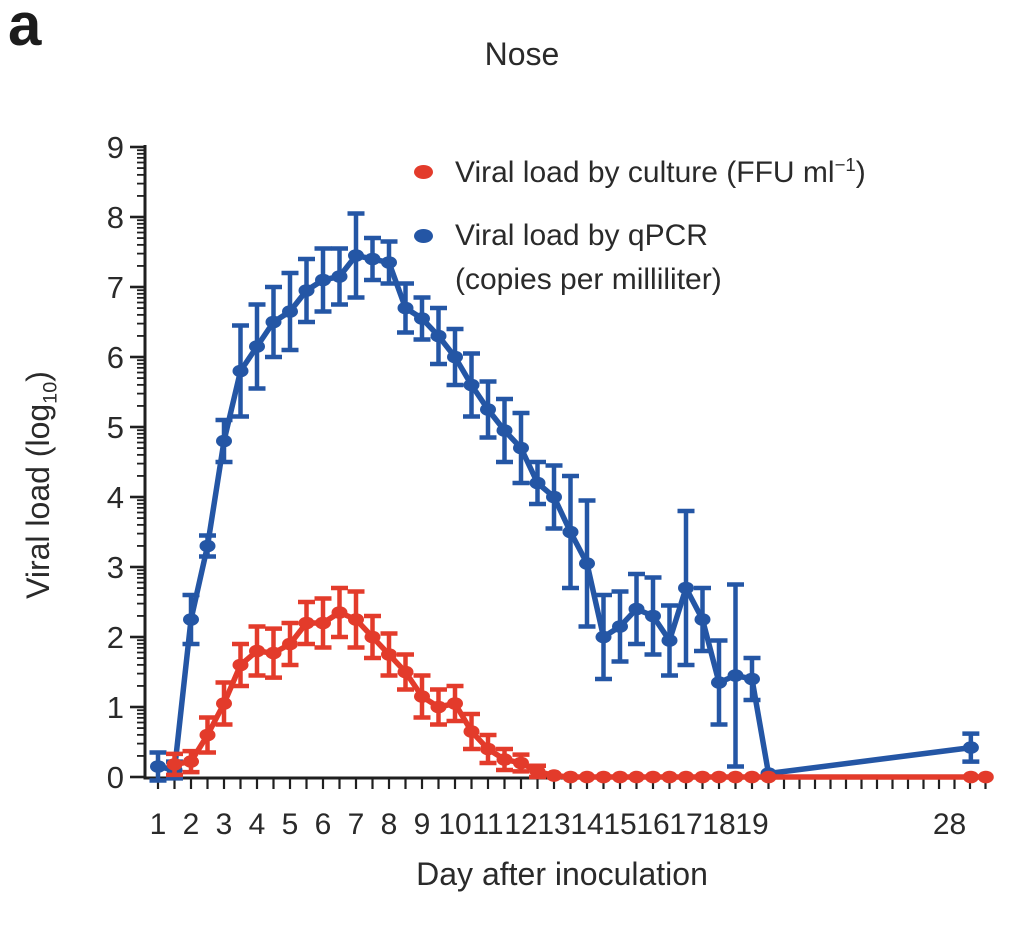  What do you see at coordinates (290, 824) in the screenshot?
I see `x-tick-label: 5` at bounding box center [290, 824].